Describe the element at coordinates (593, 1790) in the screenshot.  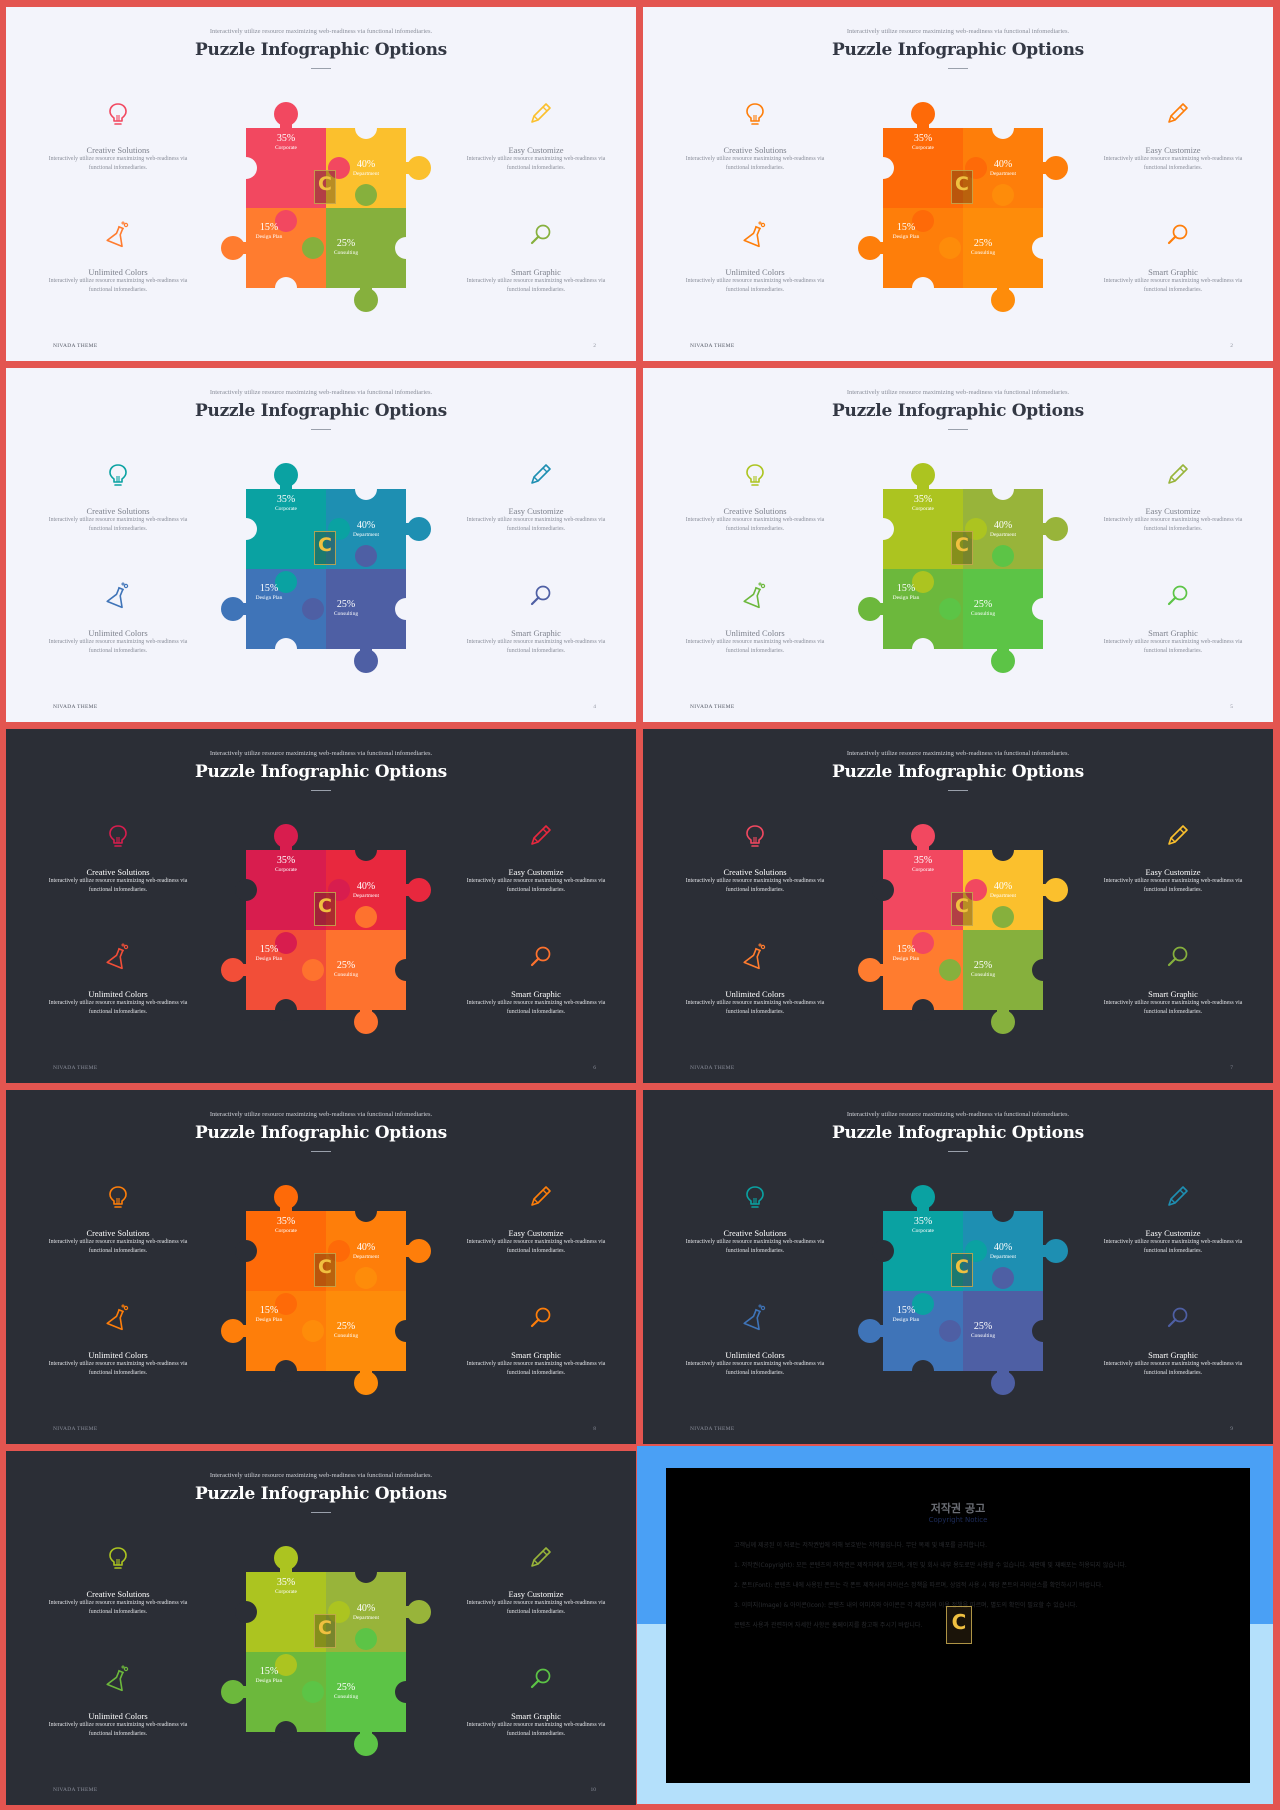
I see `page-number: 10` at that location.